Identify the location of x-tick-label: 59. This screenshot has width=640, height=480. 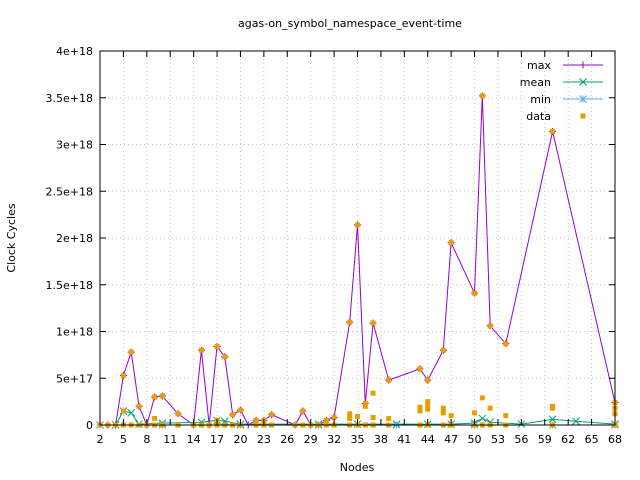
(545, 439).